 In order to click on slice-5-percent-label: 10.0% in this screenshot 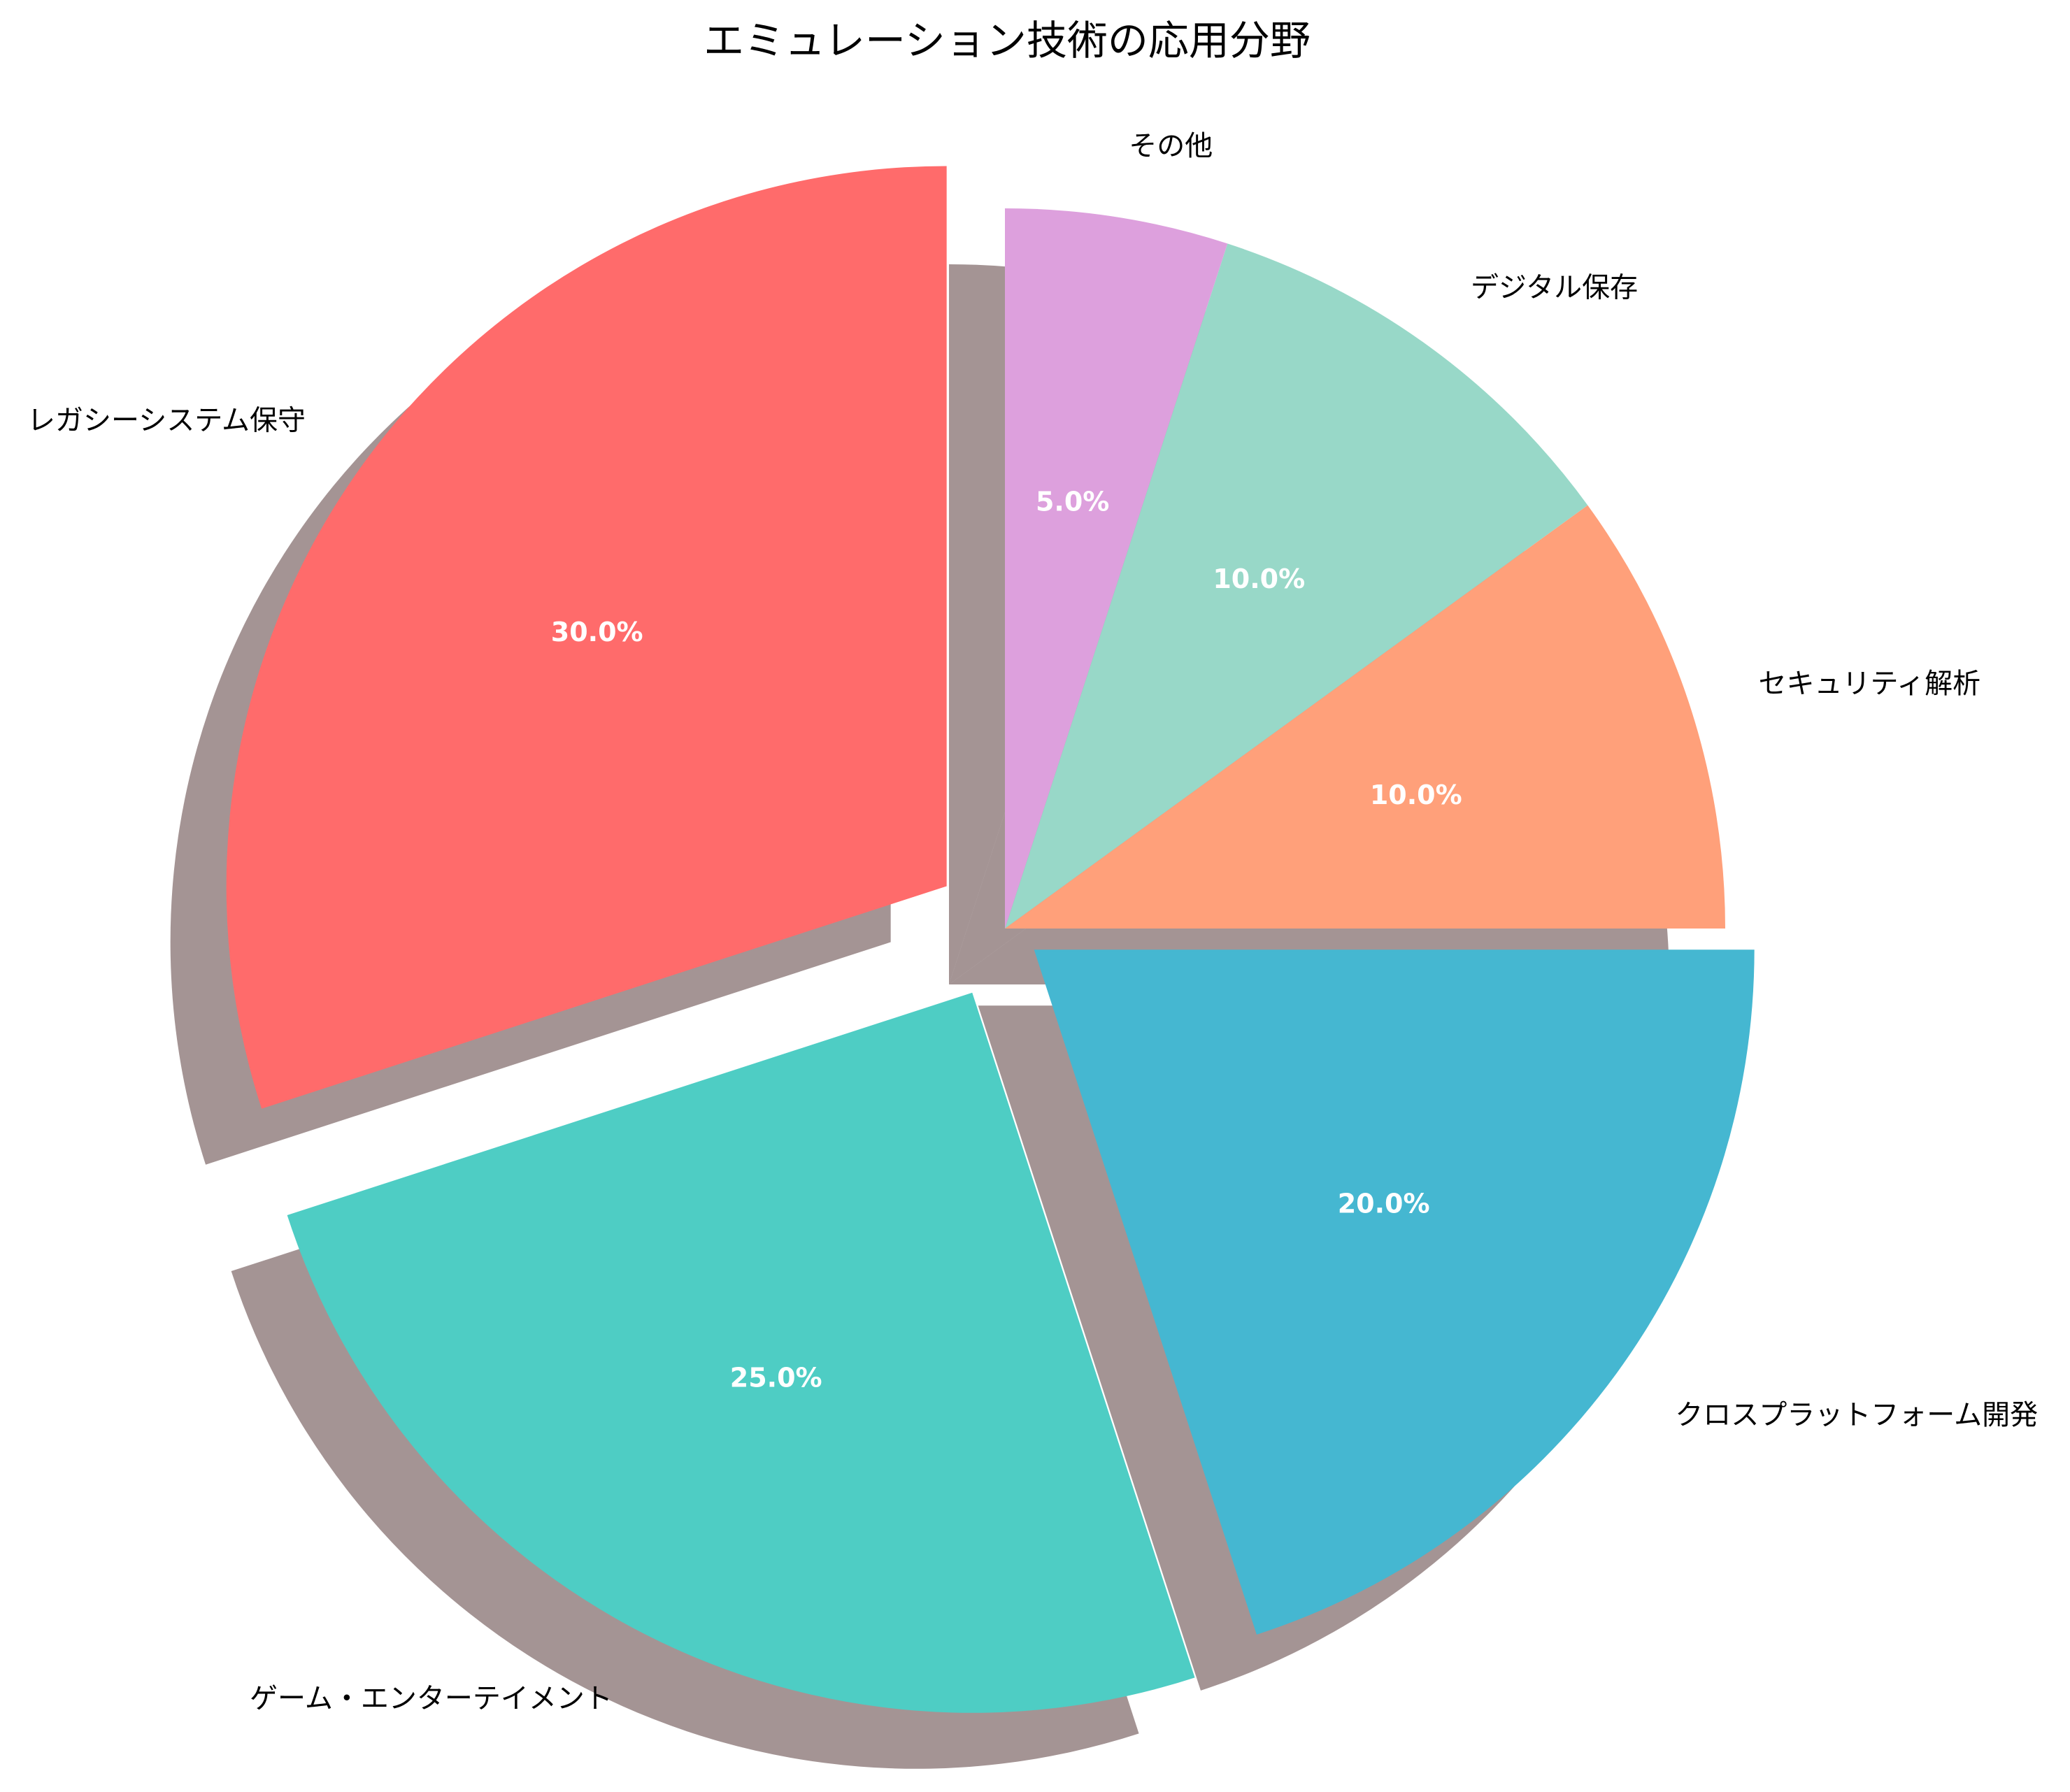, I will do `click(1259, 579)`.